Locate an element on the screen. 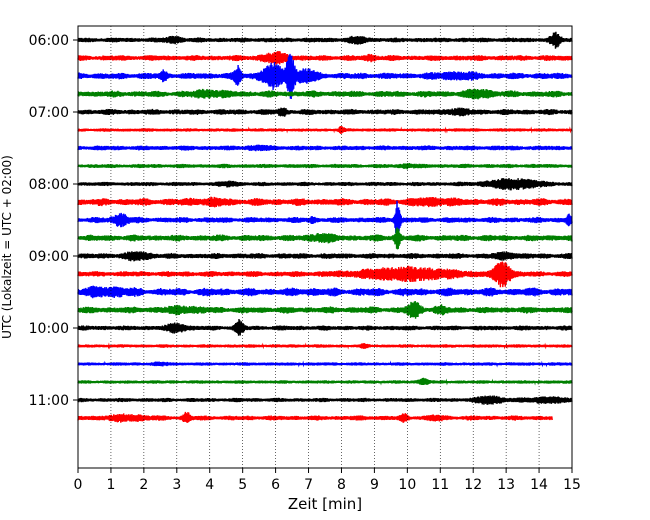 This screenshot has height=520, width=650. trace-09:30 is located at coordinates (325, 309).